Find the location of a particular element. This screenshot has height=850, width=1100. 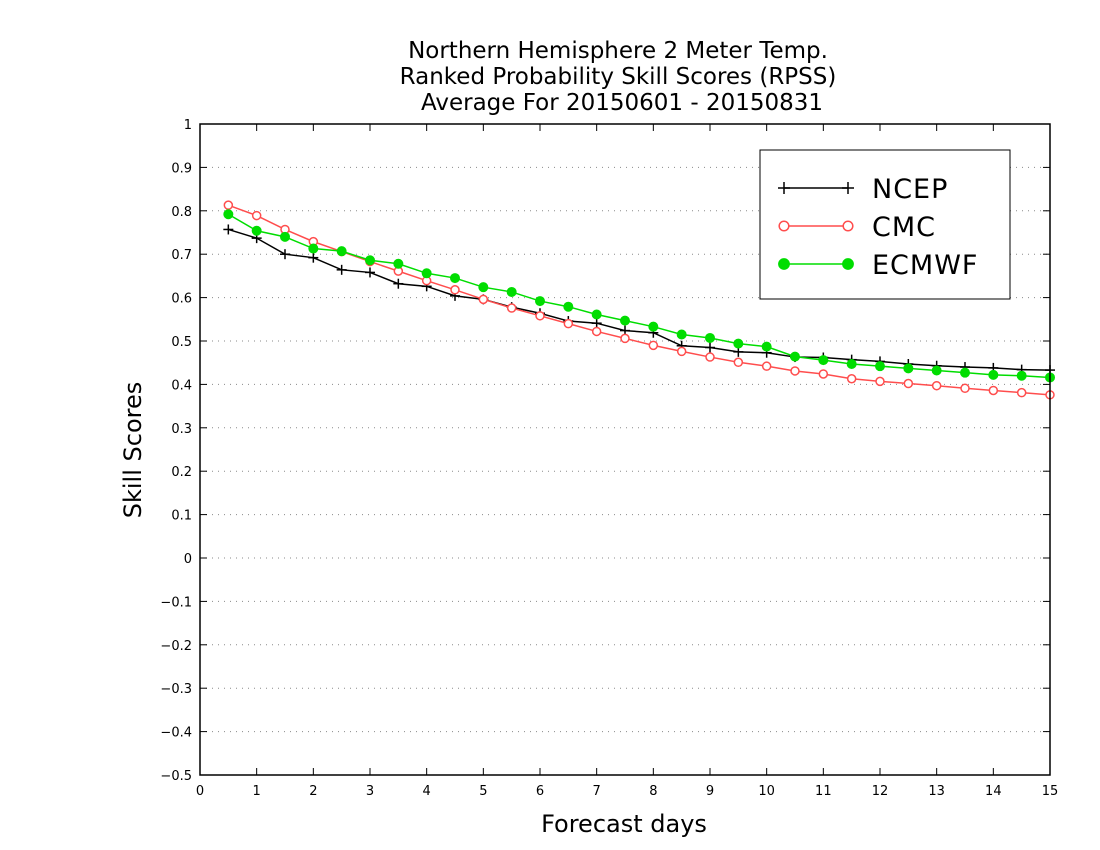

y-tick-label: 0.9 is located at coordinates (181, 168).